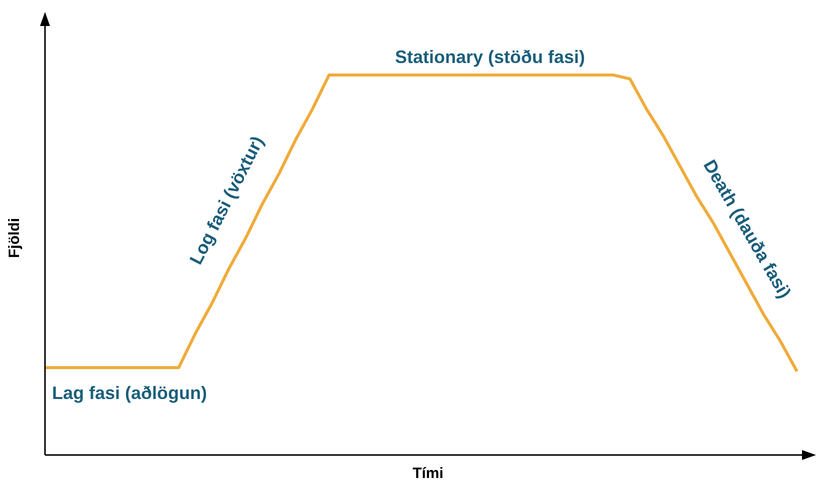 The width and height of the screenshot is (817, 483). I want to click on text: Stationary (stöðu fasi), so click(490, 57).